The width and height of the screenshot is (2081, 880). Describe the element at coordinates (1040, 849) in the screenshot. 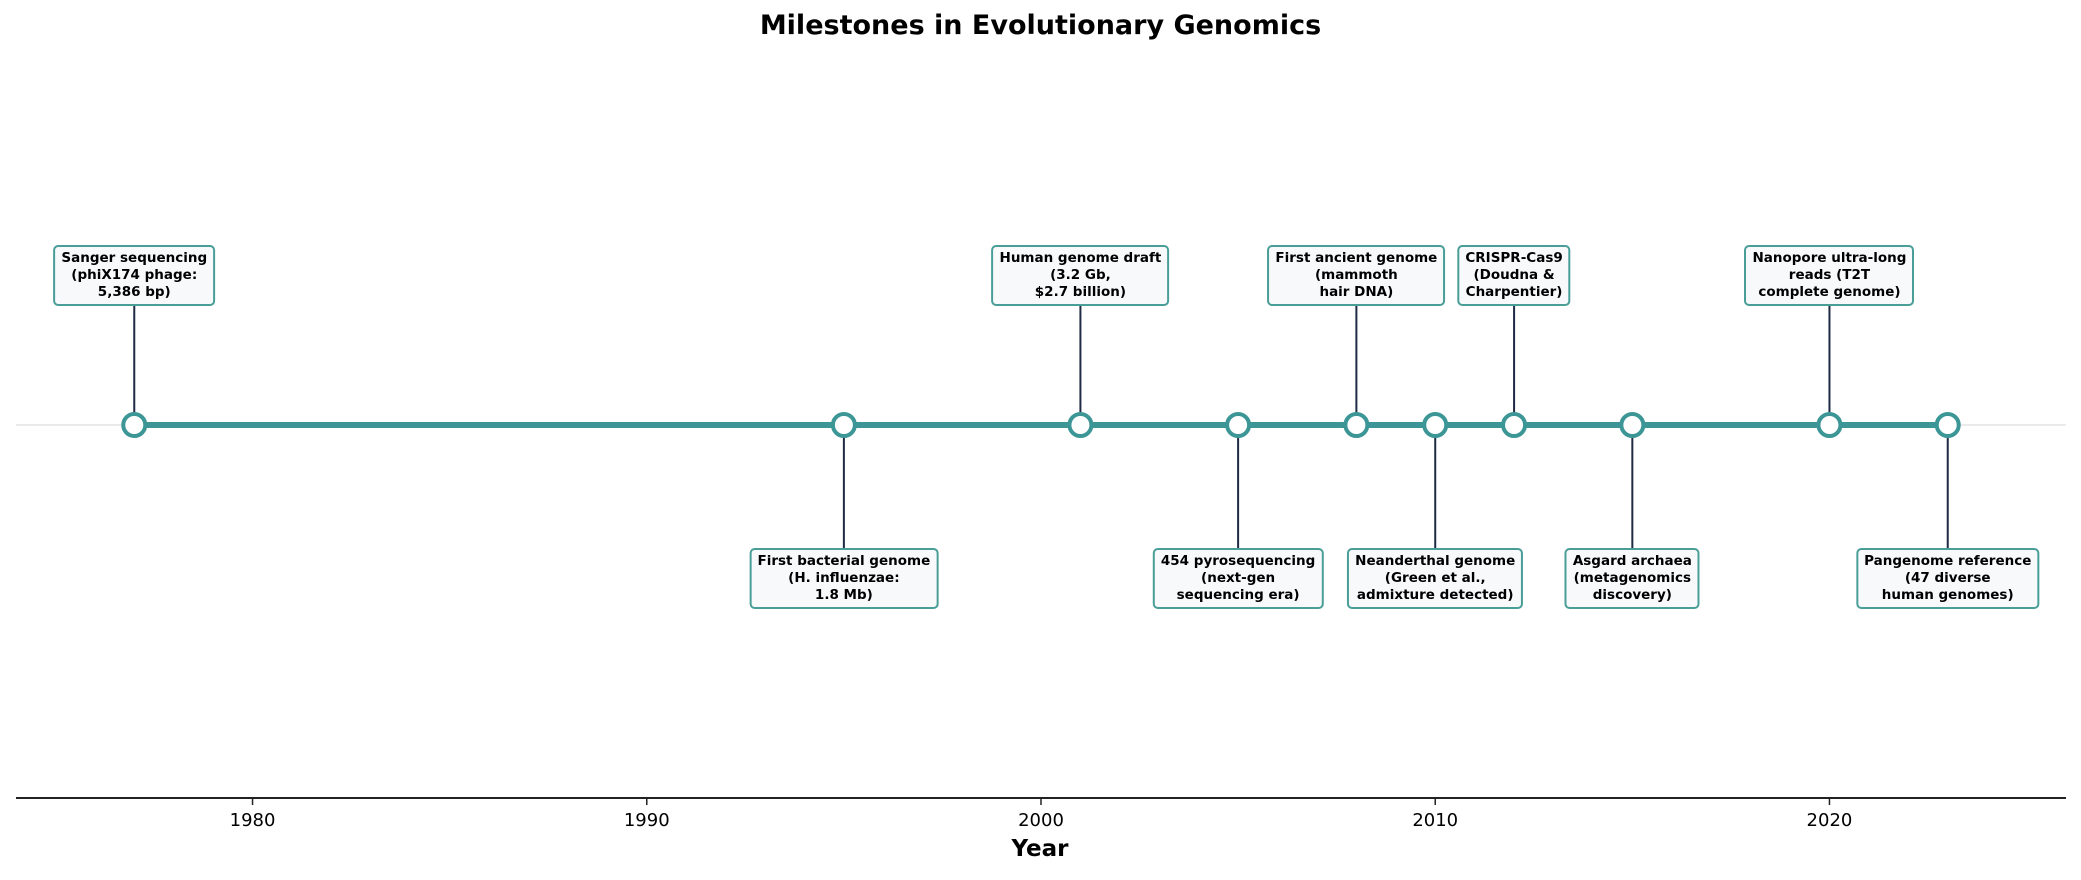

I see `x-axis-label: Year` at that location.